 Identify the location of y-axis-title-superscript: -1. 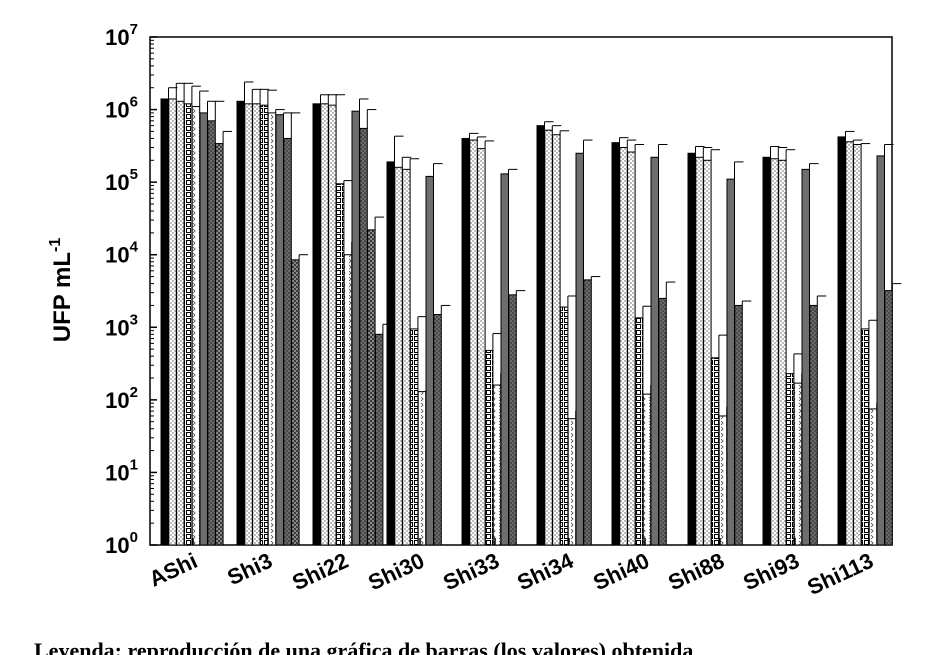
(55, 245).